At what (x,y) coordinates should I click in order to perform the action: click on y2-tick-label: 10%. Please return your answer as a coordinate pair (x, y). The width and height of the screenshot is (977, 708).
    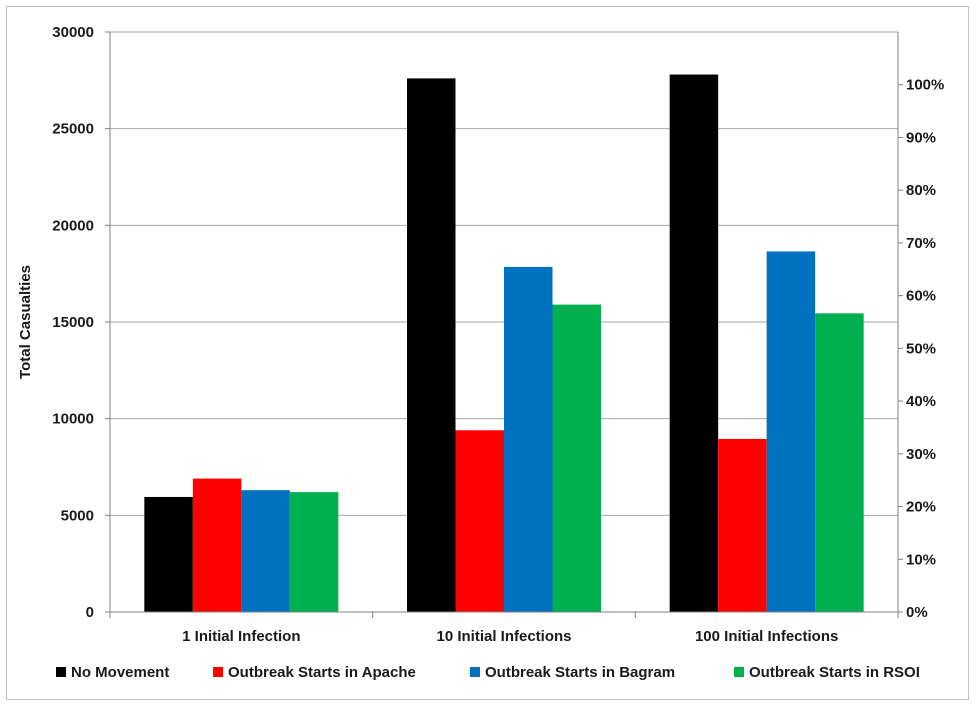
    Looking at the image, I should click on (921, 559).